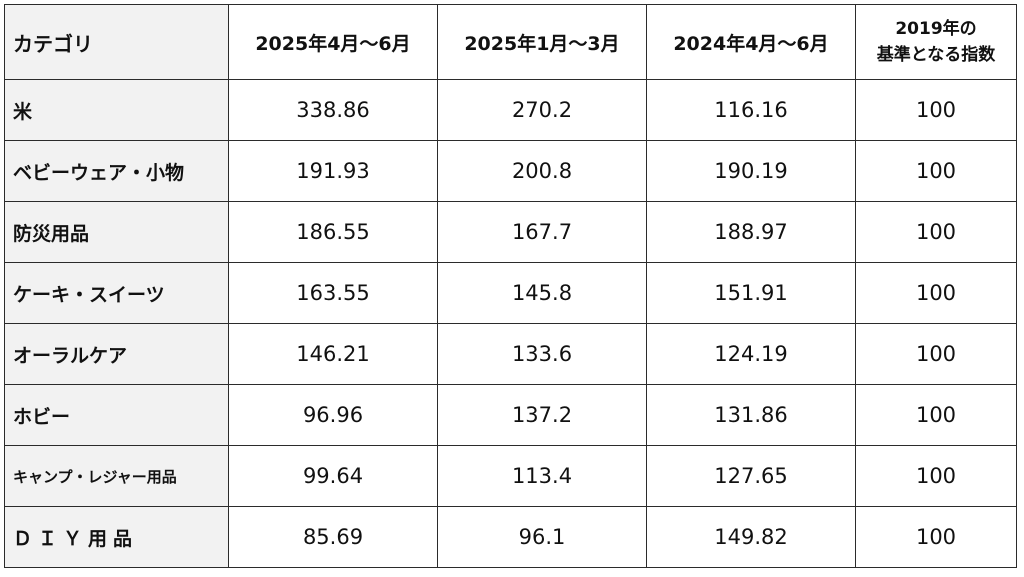 This screenshot has height=577, width=1024. What do you see at coordinates (751, 415) in the screenshot?
I see `cell-2024-apr-jun: 131.86` at bounding box center [751, 415].